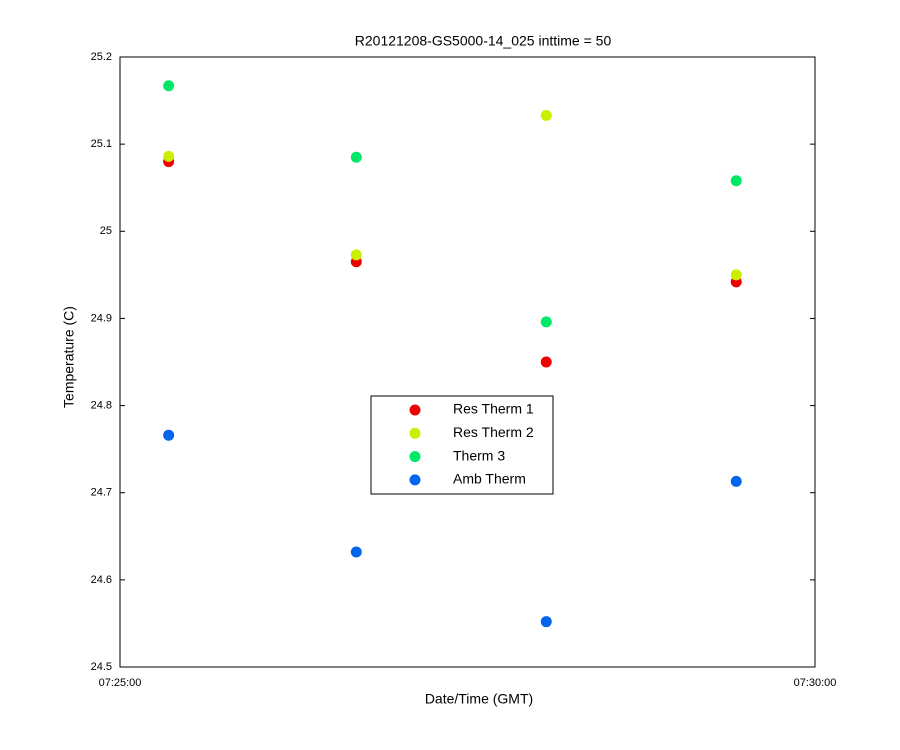 Image resolution: width=900 pixels, height=750 pixels. I want to click on legend-label: Res Therm 1, so click(493, 409).